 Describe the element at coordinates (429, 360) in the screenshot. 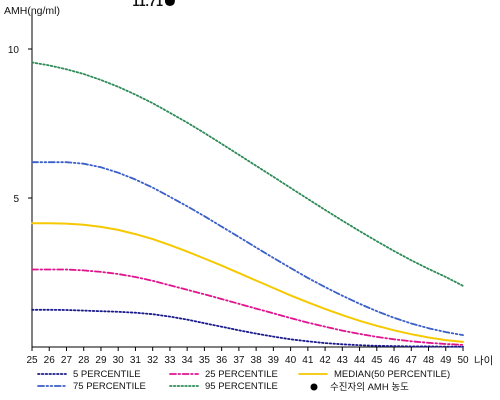

I see `x-tick-label: 48` at that location.